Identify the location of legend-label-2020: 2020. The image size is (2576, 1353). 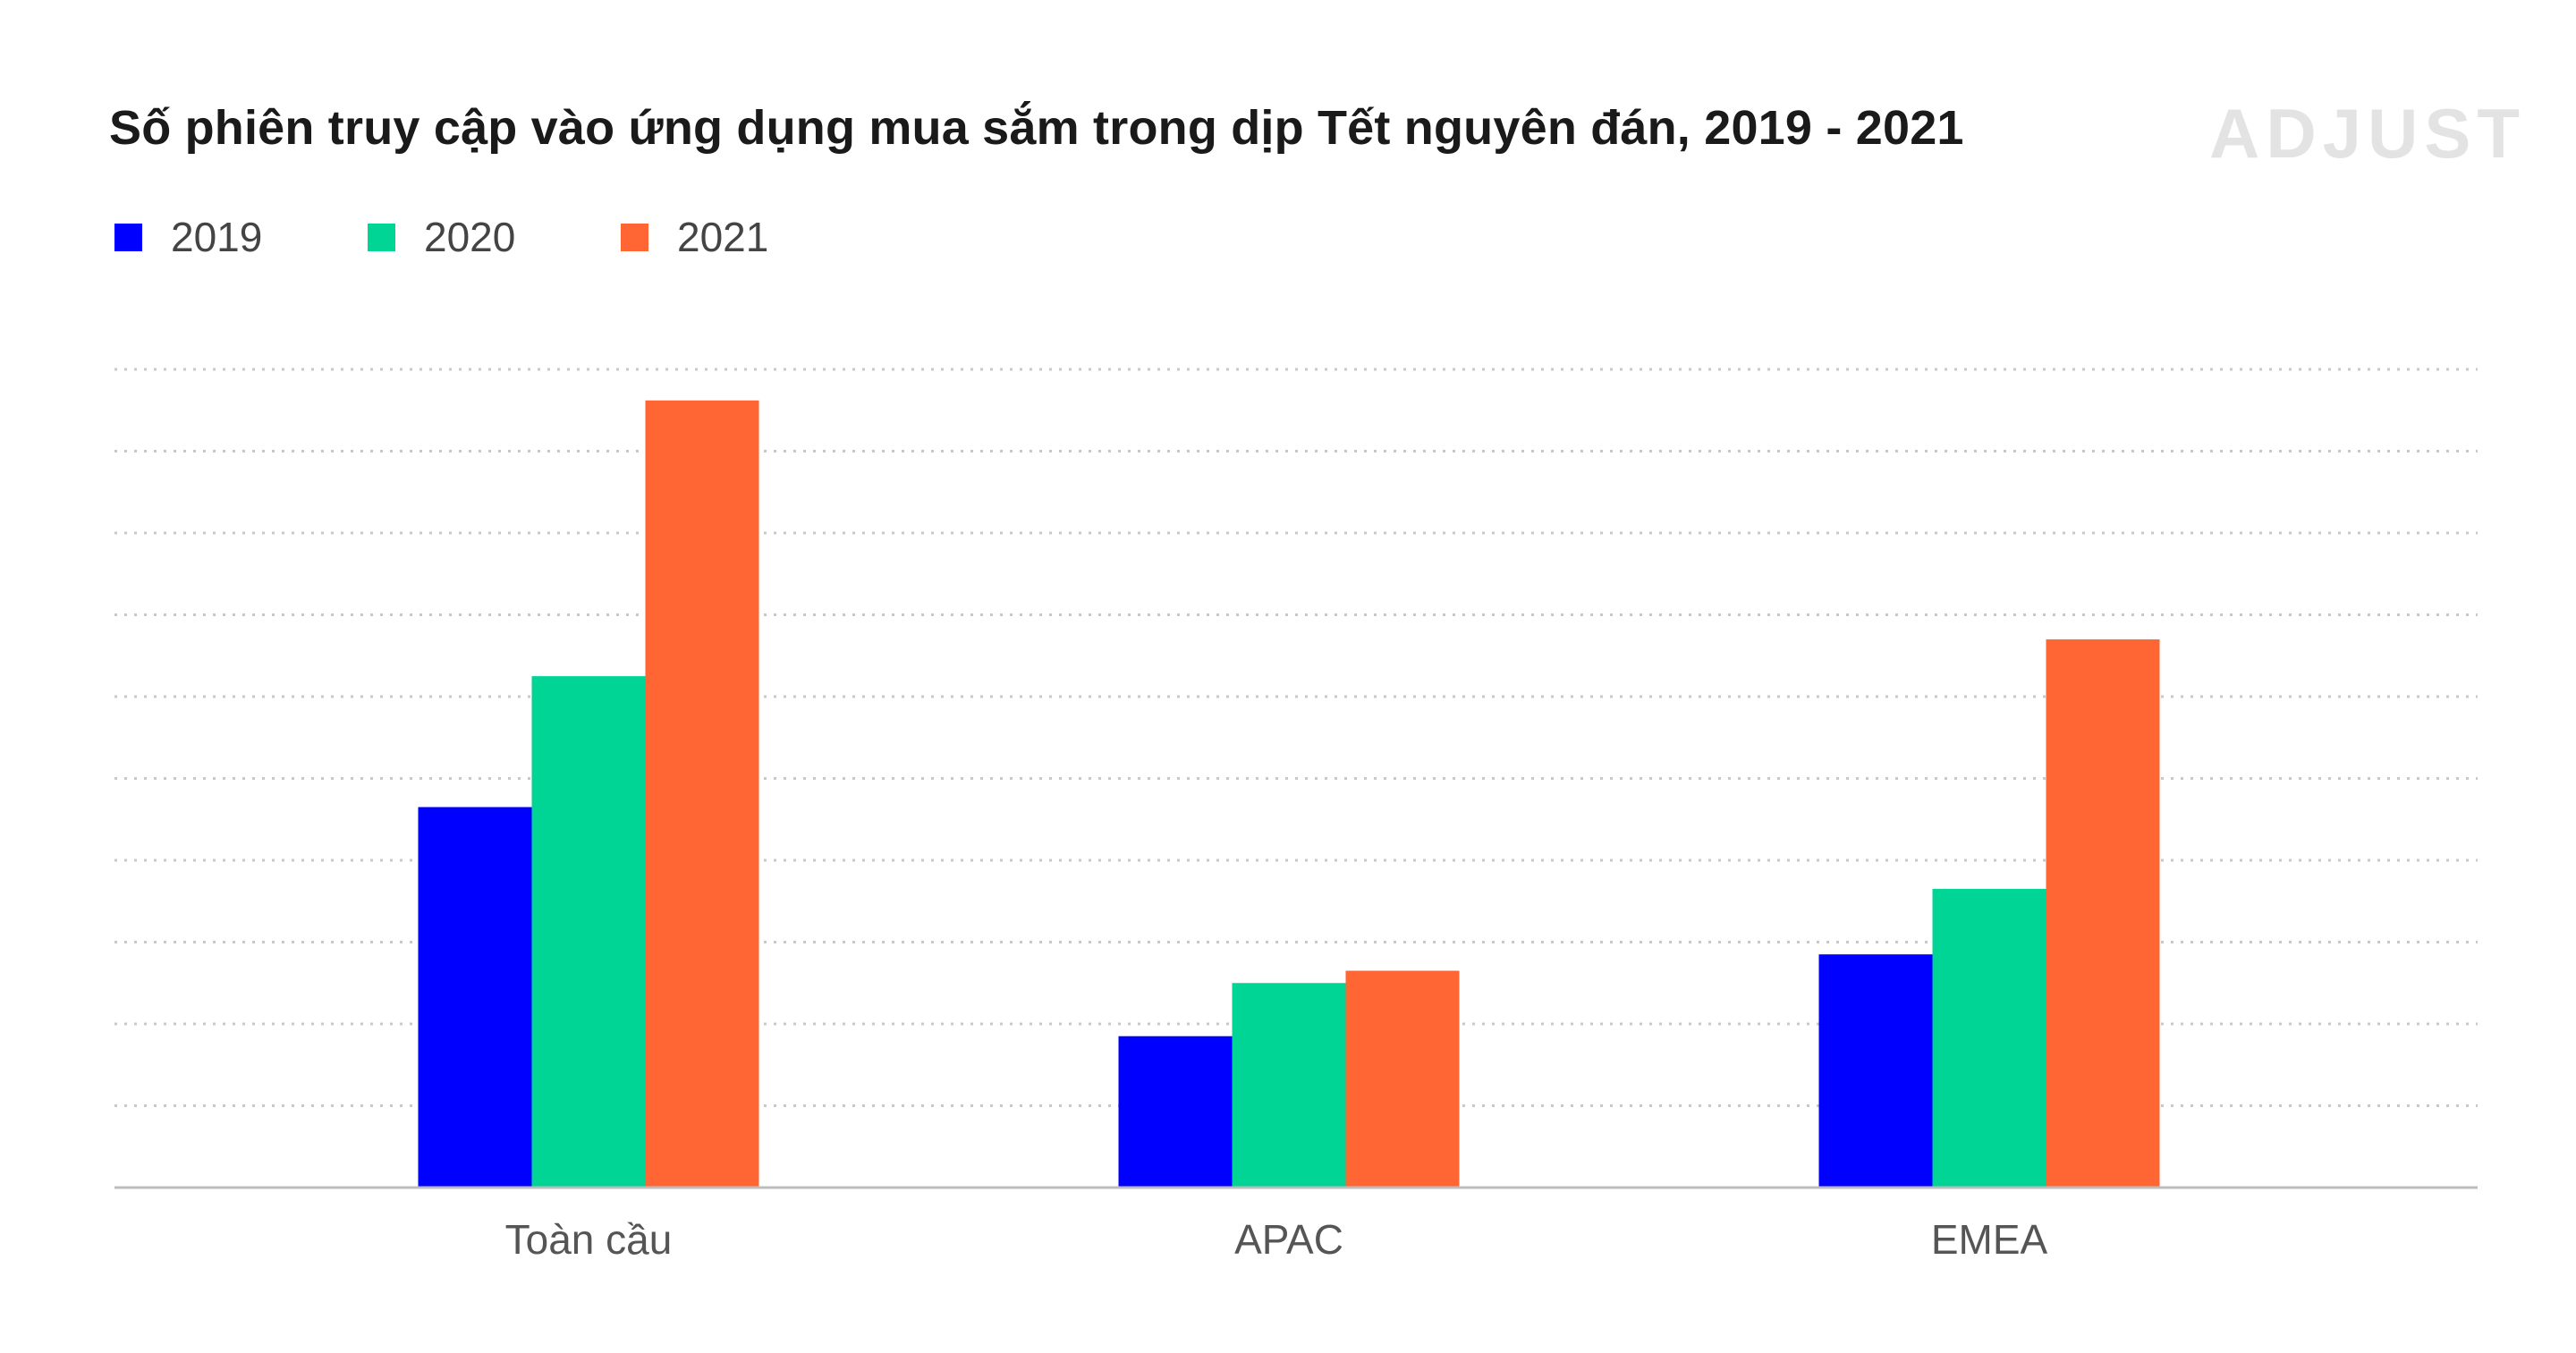
(470, 237).